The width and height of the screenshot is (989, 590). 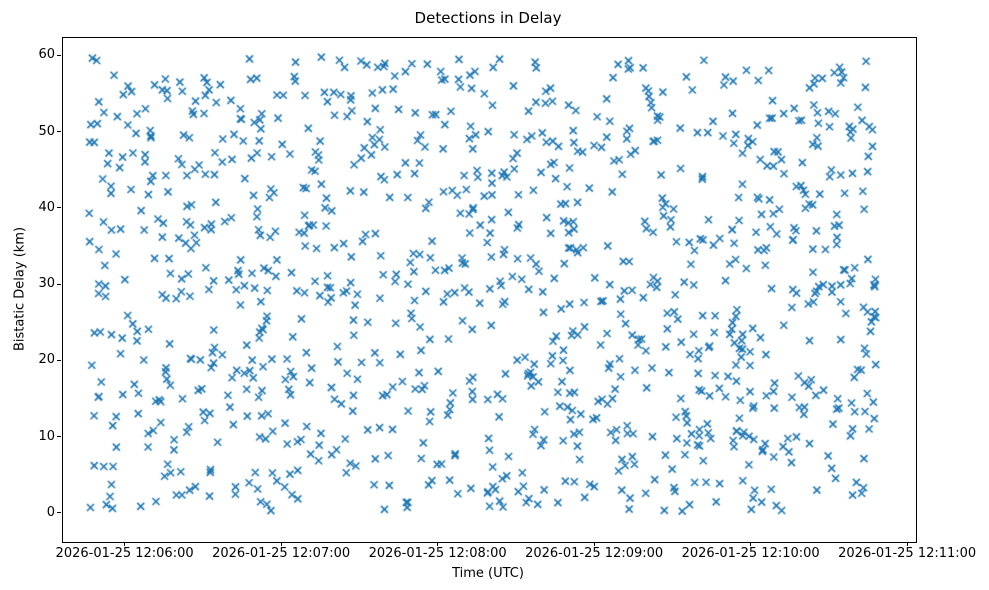 I want to click on chart-title: Detections in Delay, so click(x=488, y=18).